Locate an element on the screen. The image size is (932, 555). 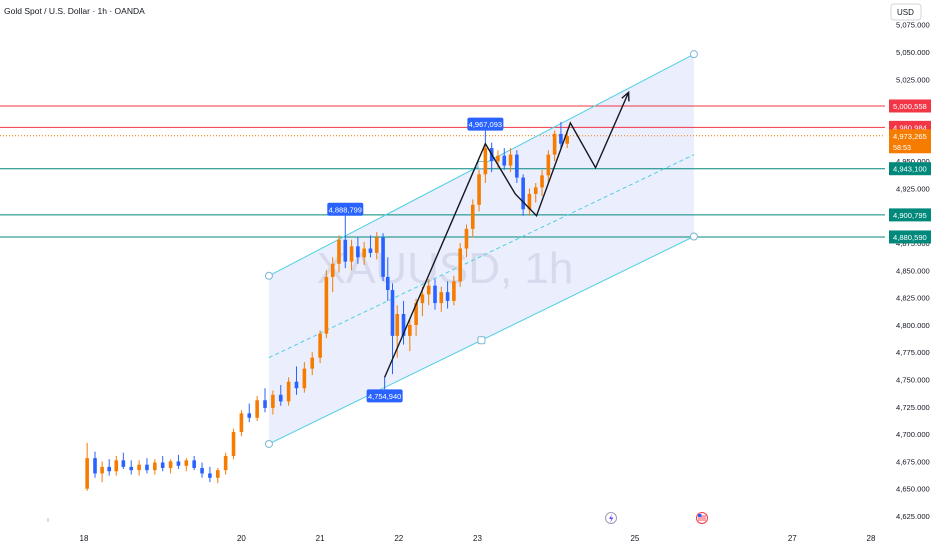
currency-label: USD is located at coordinates (905, 12).